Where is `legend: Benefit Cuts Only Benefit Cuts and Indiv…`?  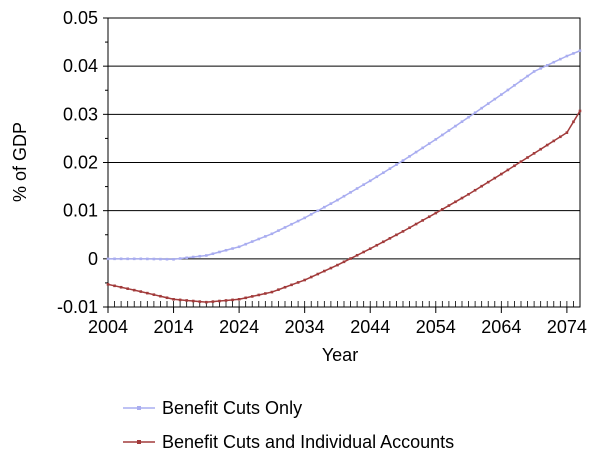
legend: Benefit Cuts Only Benefit Cuts and Indiv… is located at coordinates (288, 425).